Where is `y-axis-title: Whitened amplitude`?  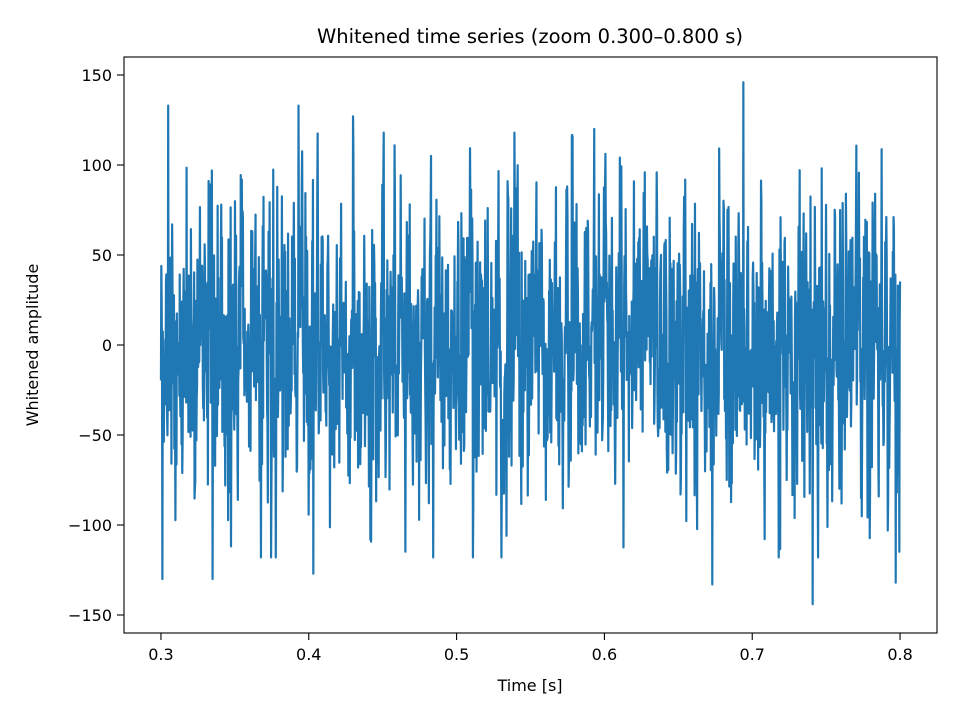
y-axis-title: Whitened amplitude is located at coordinates (32, 345).